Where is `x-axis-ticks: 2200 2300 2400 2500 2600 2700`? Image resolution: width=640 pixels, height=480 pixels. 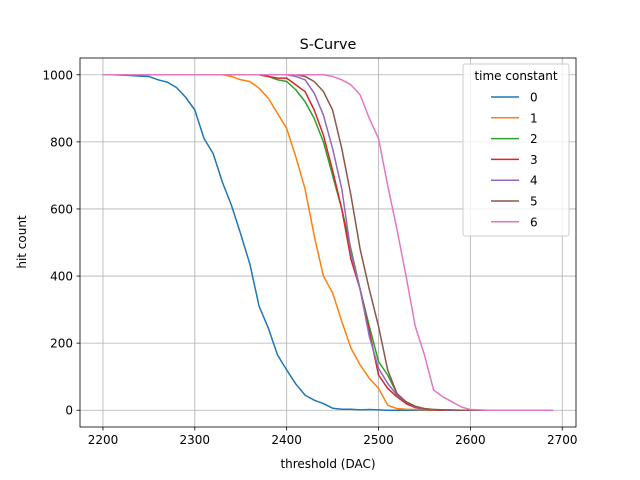 x-axis-ticks: 2200 2300 2400 2500 2600 2700 is located at coordinates (333, 437).